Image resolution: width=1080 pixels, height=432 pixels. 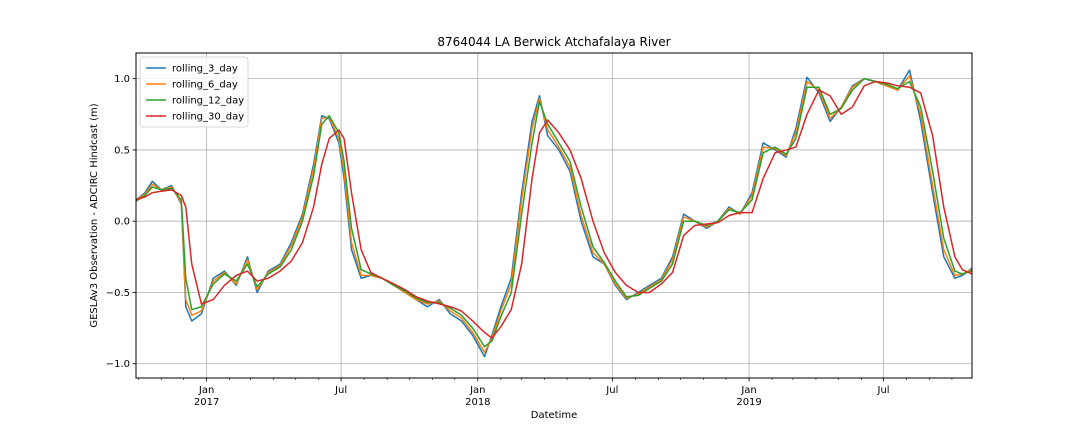 What do you see at coordinates (206, 402) in the screenshot?
I see `x-tick-year-label: 2017` at bounding box center [206, 402].